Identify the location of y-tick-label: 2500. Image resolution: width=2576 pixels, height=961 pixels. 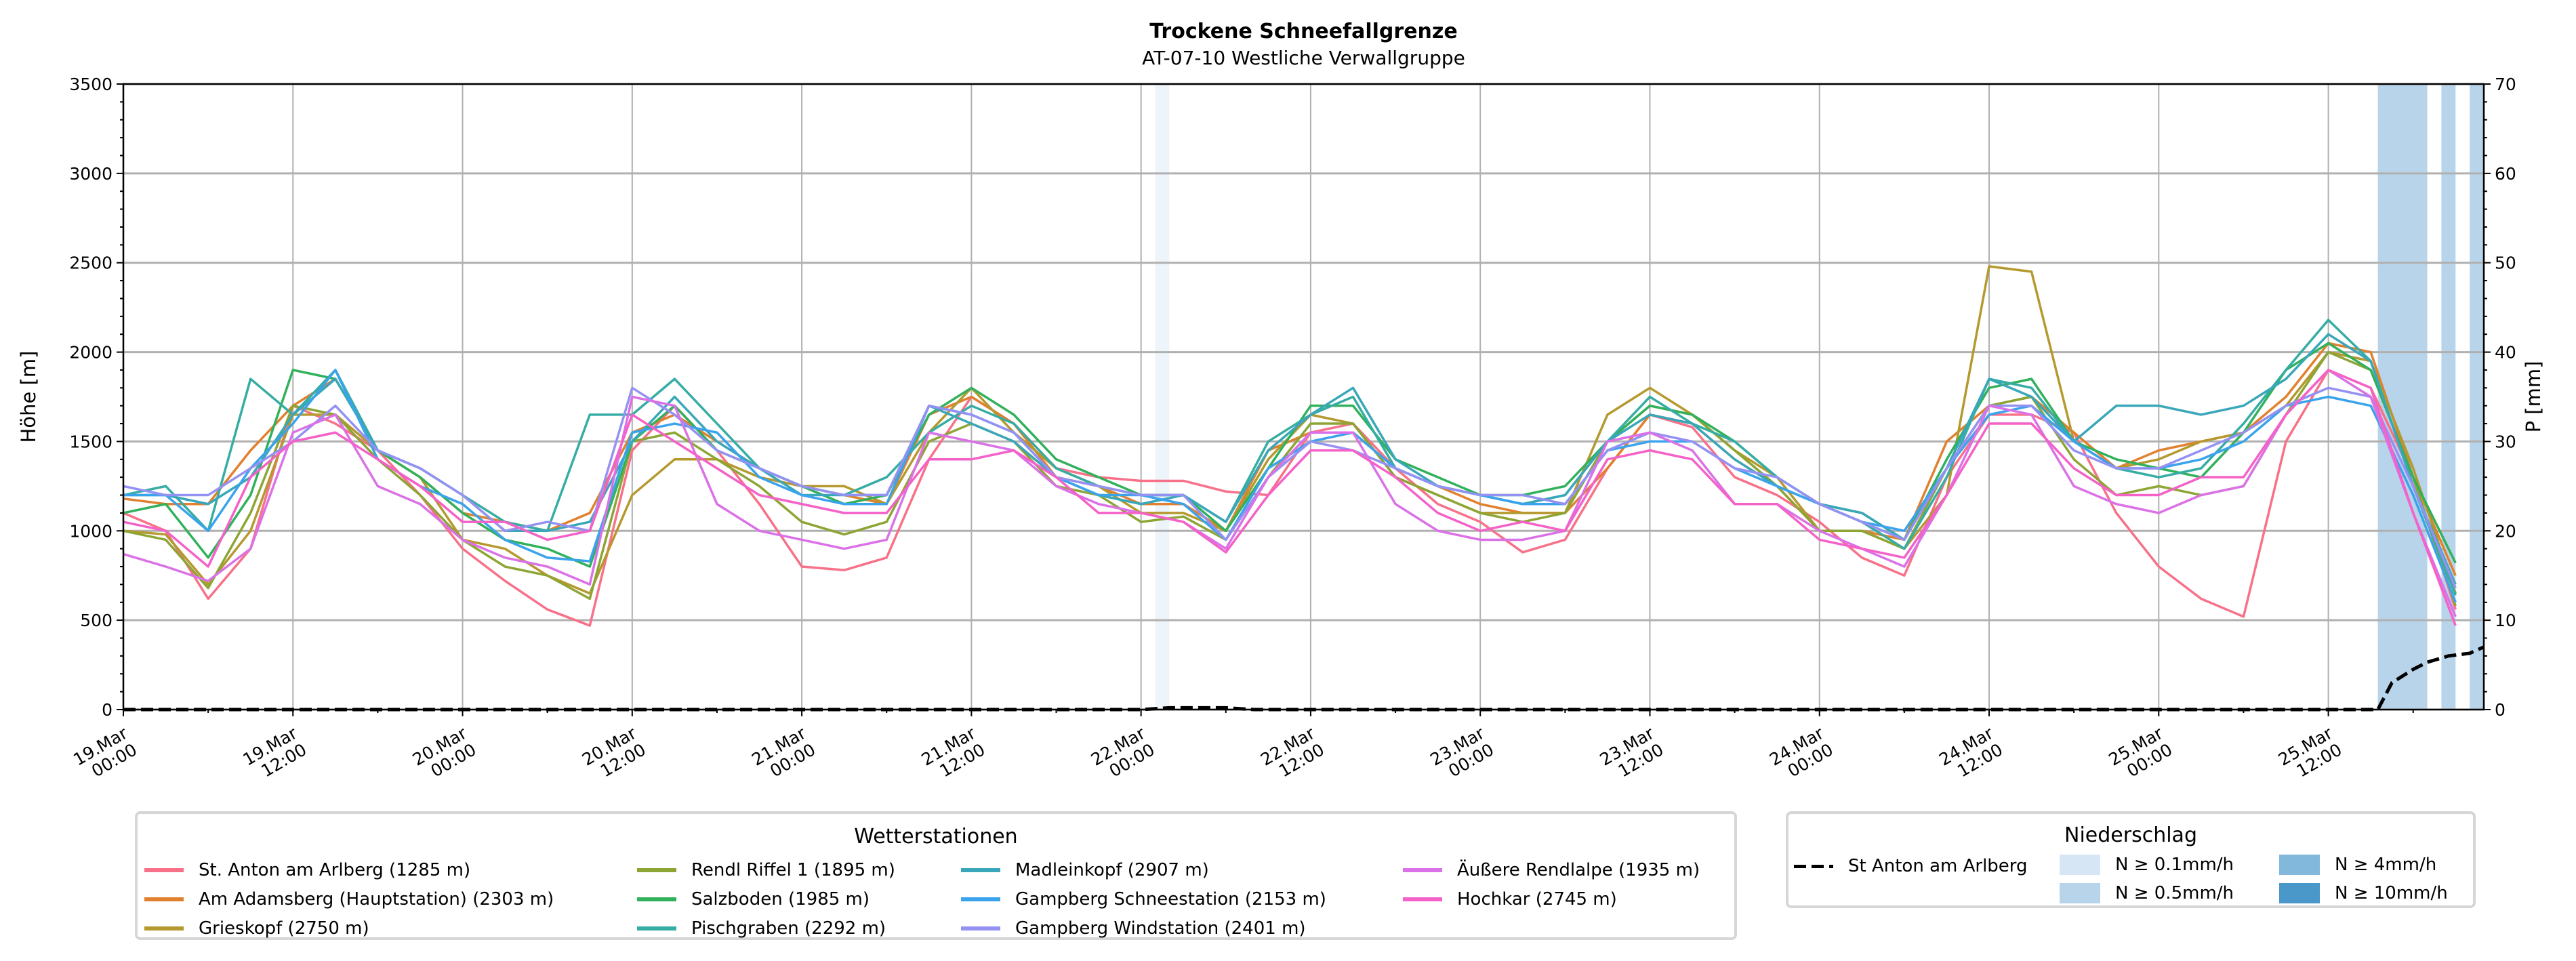
(91, 263).